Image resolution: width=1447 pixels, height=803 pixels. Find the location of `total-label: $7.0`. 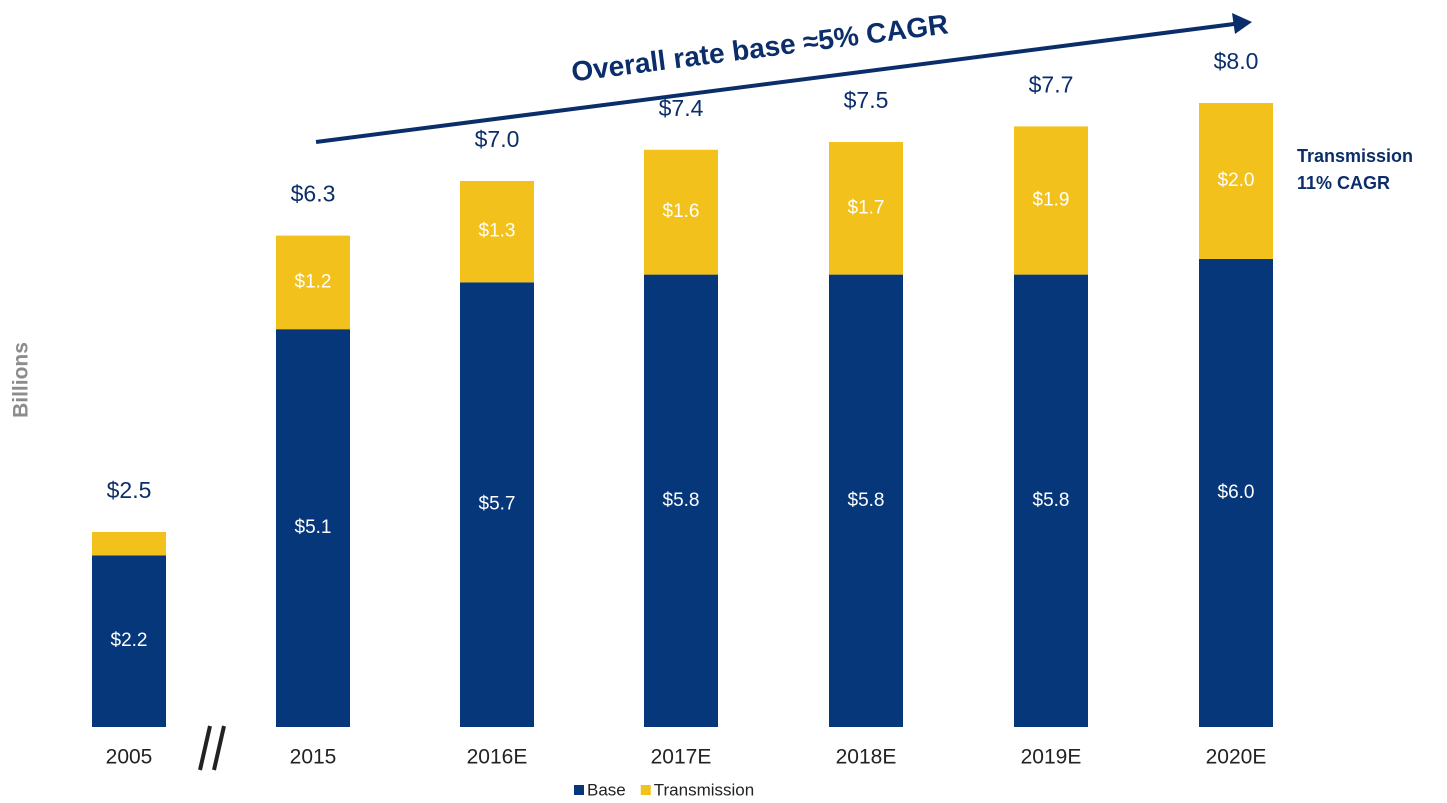

total-label: $7.0 is located at coordinates (497, 139).